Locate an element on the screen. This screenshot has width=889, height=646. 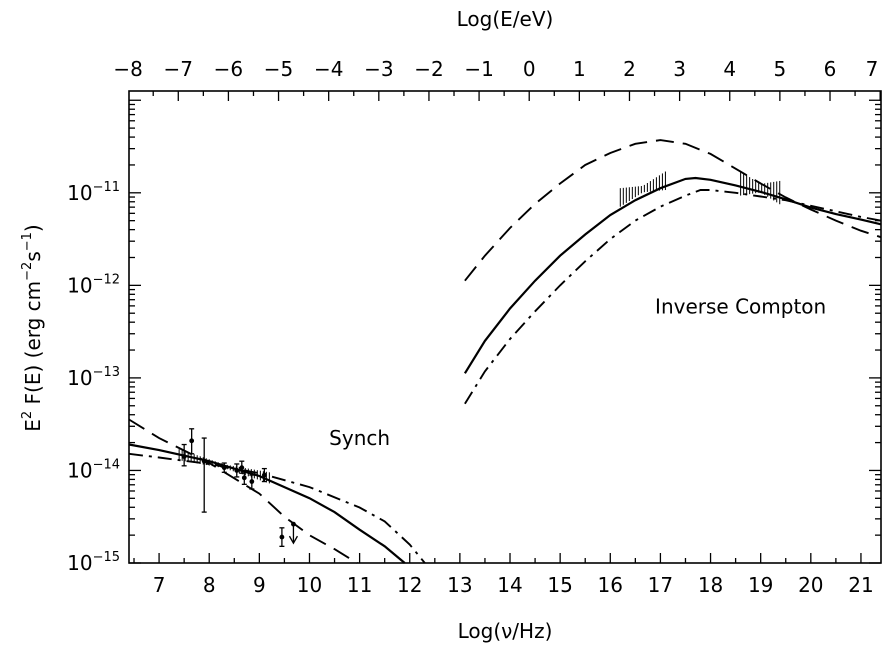
x-tick-label: 7 is located at coordinates (159, 585).